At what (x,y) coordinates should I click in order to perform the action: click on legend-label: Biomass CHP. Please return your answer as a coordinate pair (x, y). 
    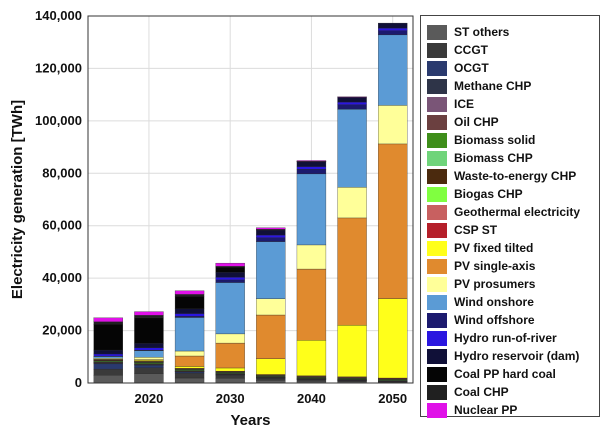
    Looking at the image, I should click on (493, 158).